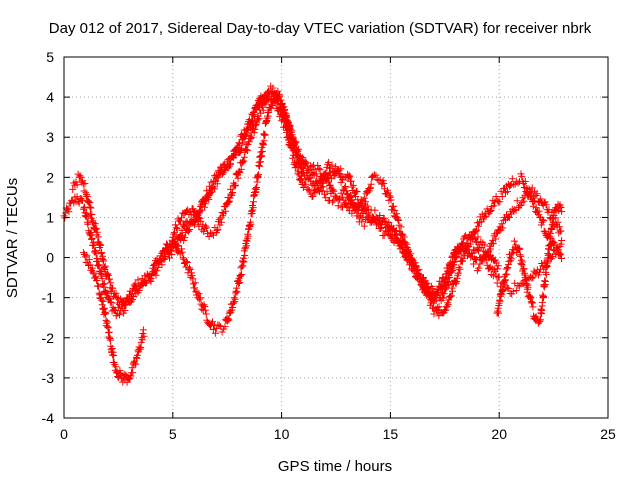 This screenshot has height=480, width=640. I want to click on x-tick-label: 20, so click(499, 434).